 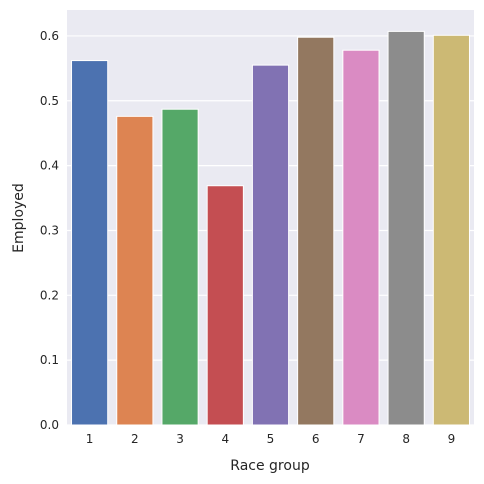 I want to click on x-tick-label: 8, so click(x=406, y=439).